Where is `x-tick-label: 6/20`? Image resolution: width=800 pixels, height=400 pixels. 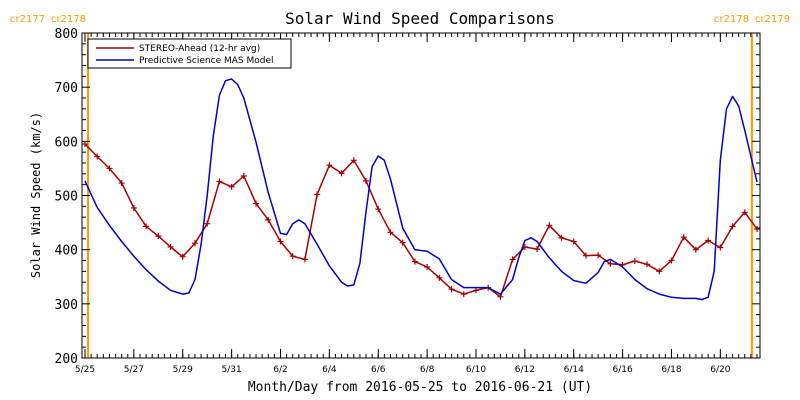
x-tick-label: 6/20 is located at coordinates (720, 370).